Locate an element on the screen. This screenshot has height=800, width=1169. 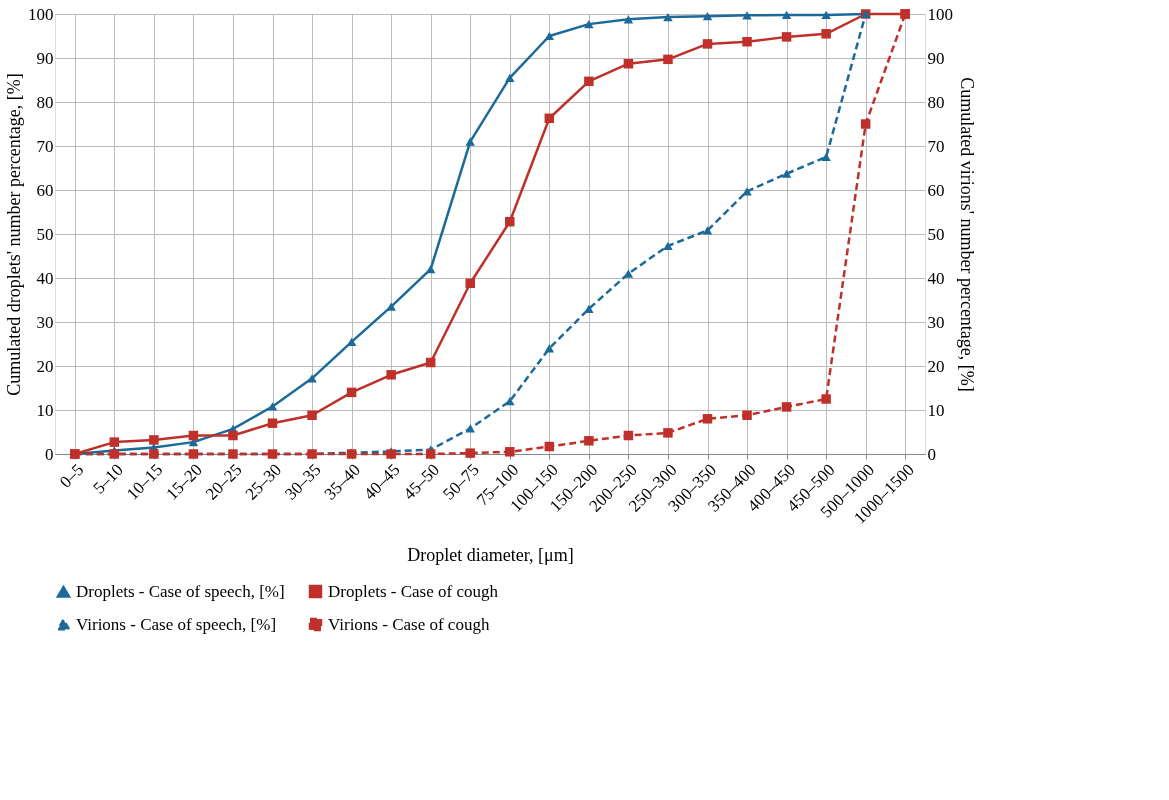
y-tick-label: 70 is located at coordinates (45, 146).